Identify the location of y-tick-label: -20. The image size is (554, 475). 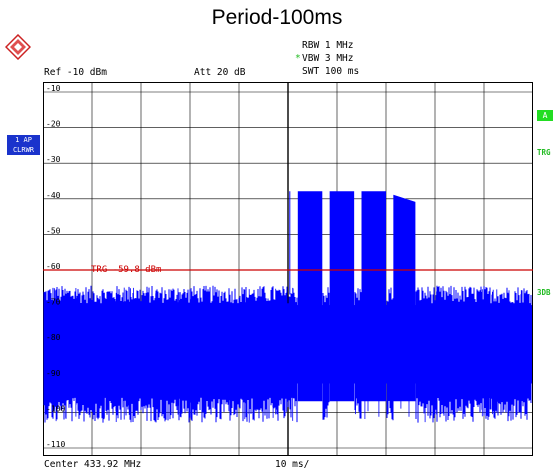
(53, 124).